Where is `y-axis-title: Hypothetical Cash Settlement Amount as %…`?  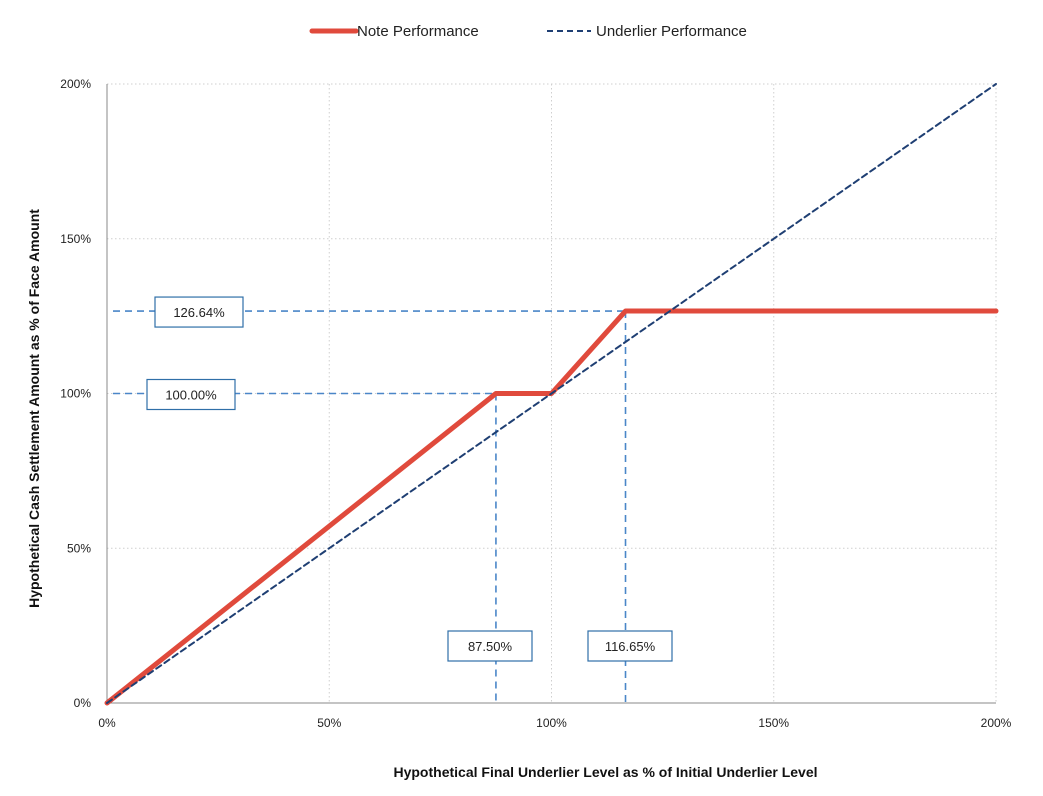 y-axis-title: Hypothetical Cash Settlement Amount as %… is located at coordinates (34, 408).